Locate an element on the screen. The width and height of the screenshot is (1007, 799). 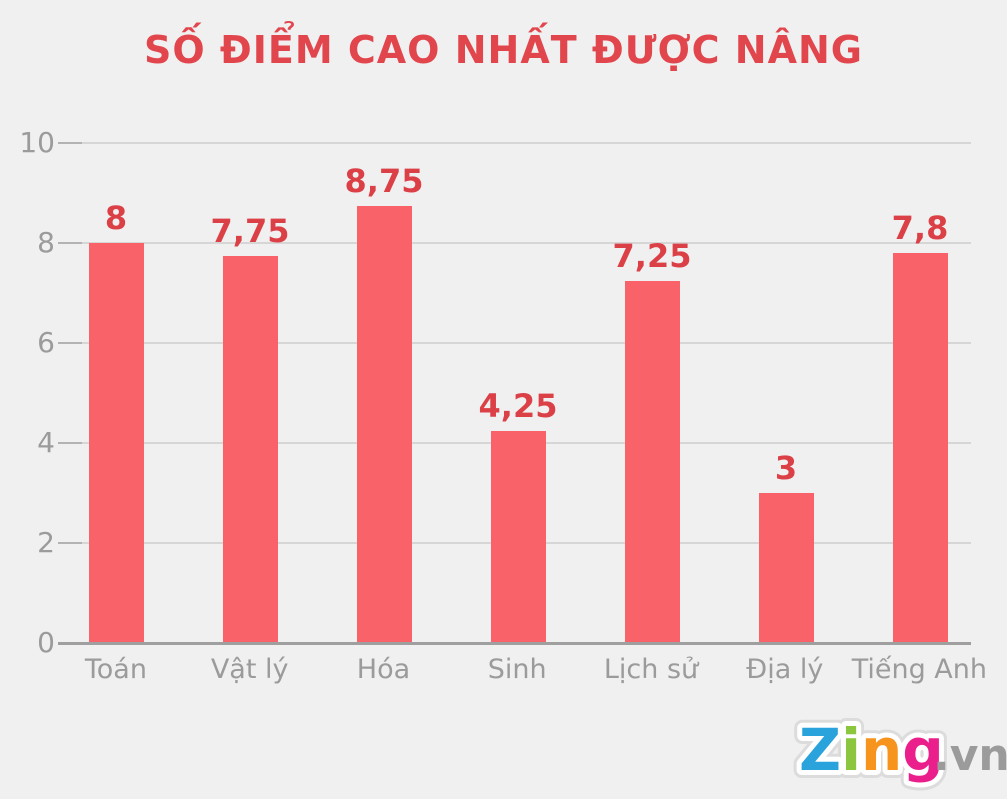
bar-value-label: 8 is located at coordinates (116, 218).